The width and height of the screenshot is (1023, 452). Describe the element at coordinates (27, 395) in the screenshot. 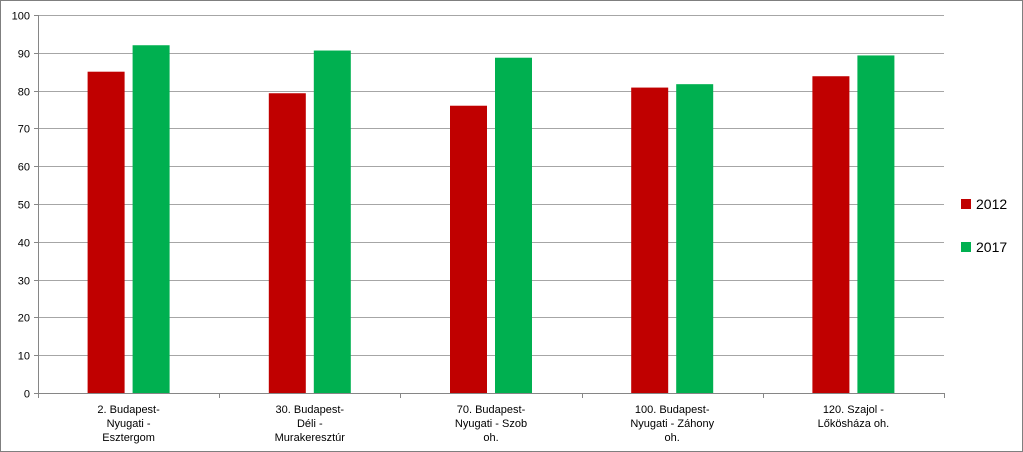

I see `y-tick-label: 0` at that location.